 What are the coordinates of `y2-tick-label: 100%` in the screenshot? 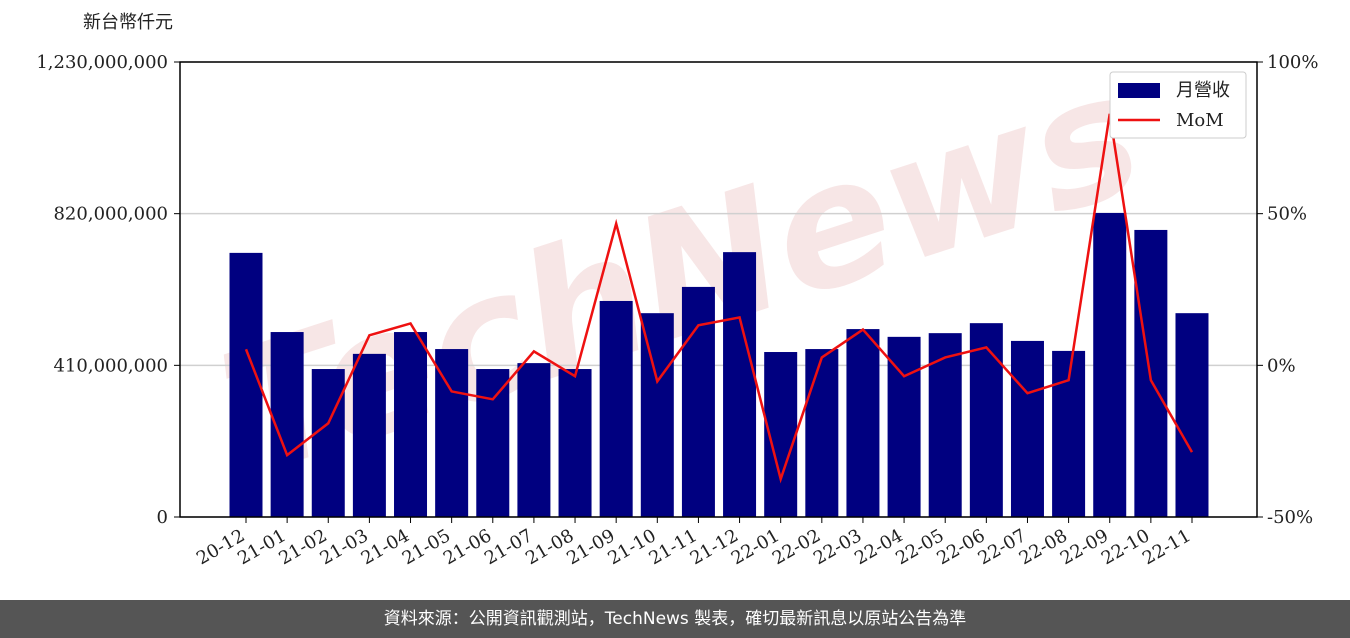 It's located at (1292, 62).